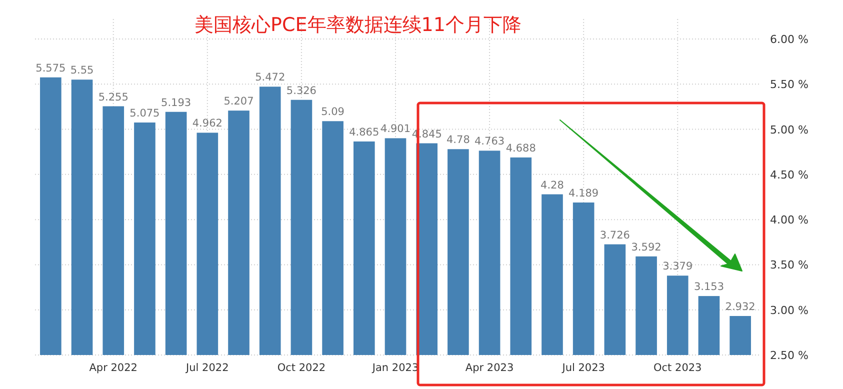  What do you see at coordinates (82, 70) in the screenshot?
I see `data-label: 5.55` at bounding box center [82, 70].